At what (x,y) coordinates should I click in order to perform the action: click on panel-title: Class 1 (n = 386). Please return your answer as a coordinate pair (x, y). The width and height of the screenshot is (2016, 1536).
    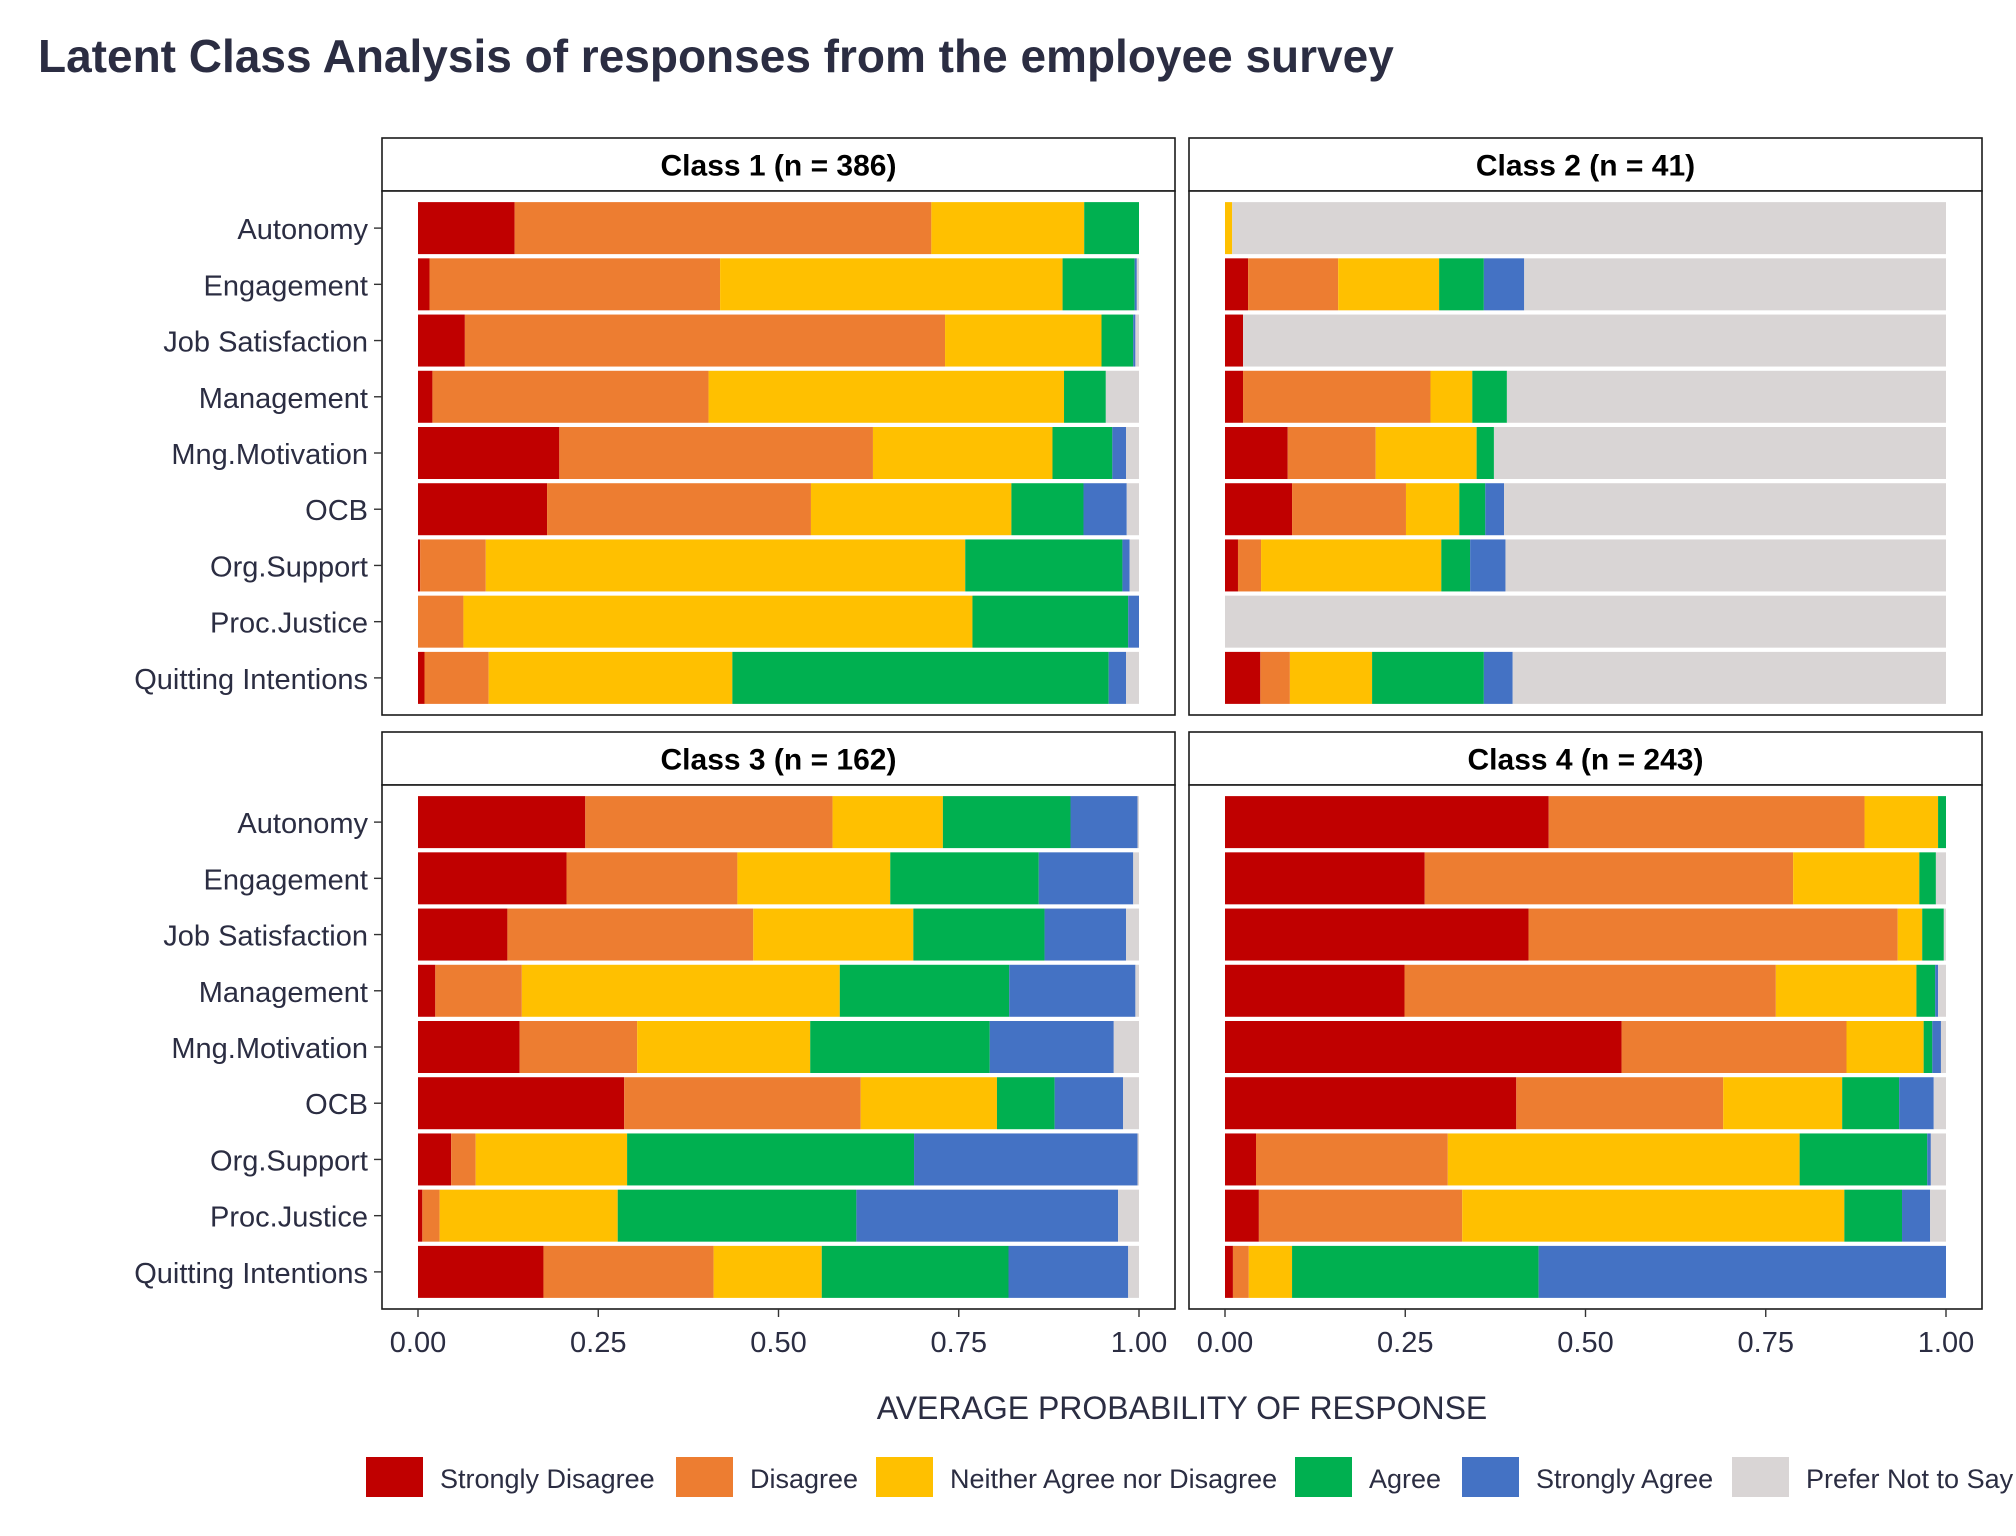
    Looking at the image, I should click on (779, 166).